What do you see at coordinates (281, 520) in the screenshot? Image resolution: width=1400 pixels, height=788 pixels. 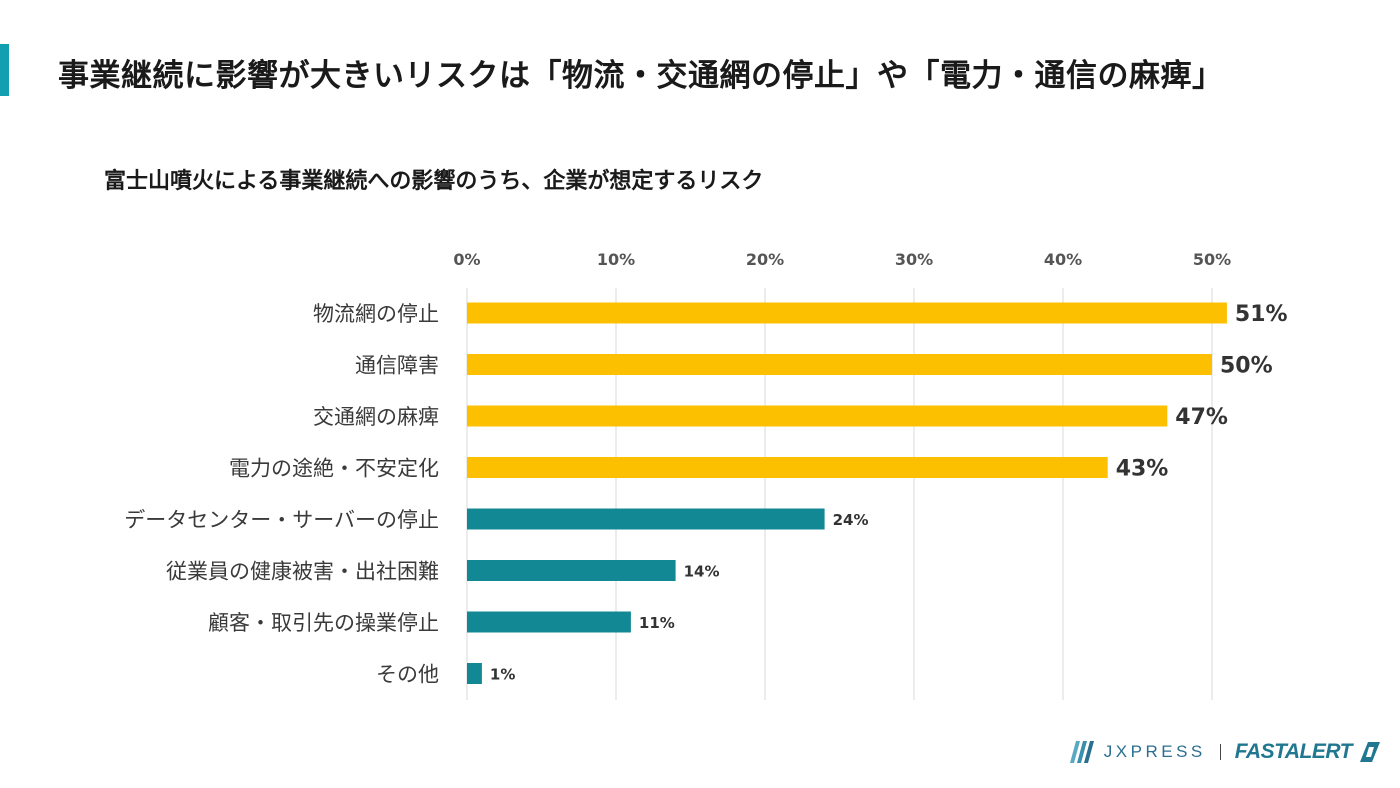 I see `category-label: データセンター・サーバーの停止` at bounding box center [281, 520].